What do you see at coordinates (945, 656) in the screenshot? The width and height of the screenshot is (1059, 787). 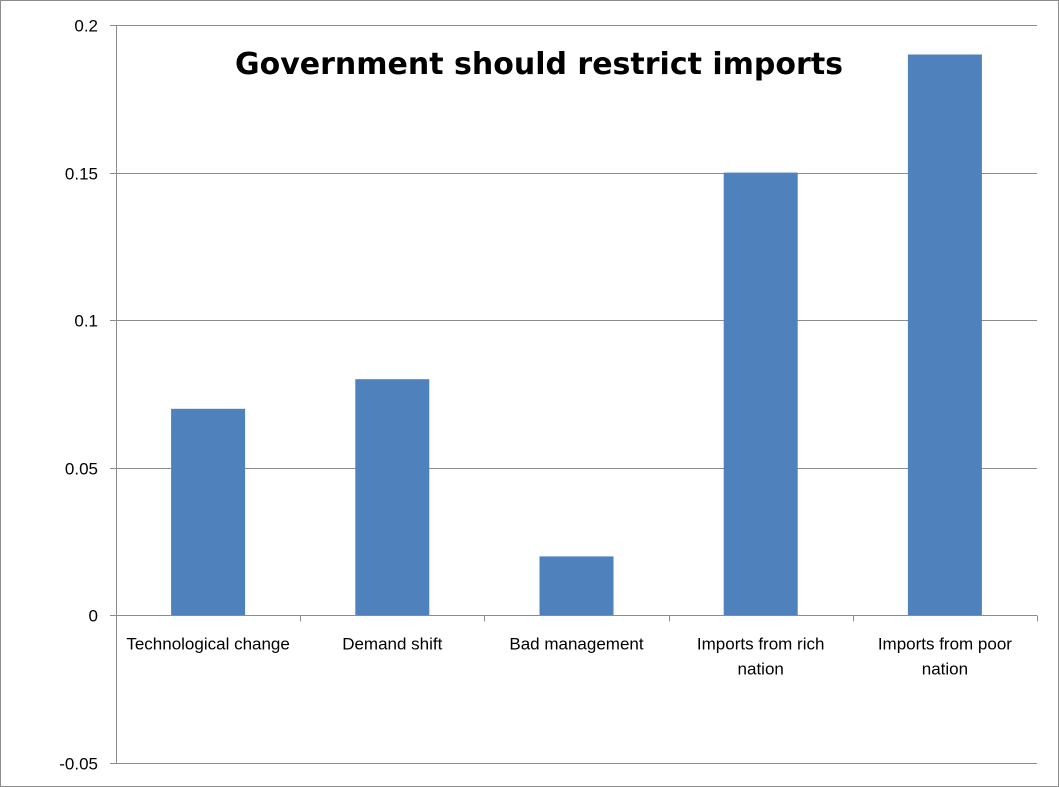 I see `x-category-label: Imports from poor nation` at bounding box center [945, 656].